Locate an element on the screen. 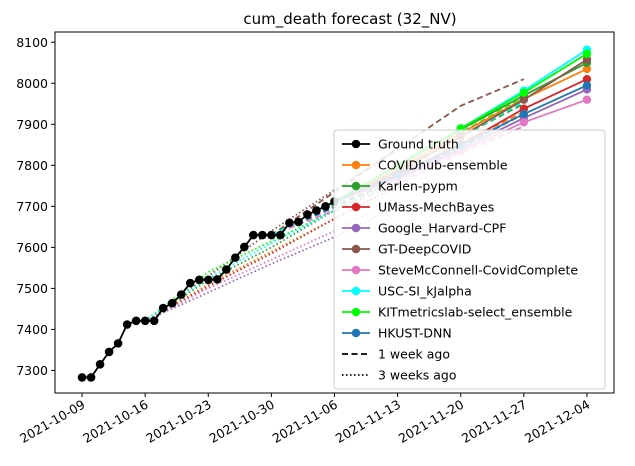 The image size is (635, 466). legend-label: UMass-MechBayes is located at coordinates (436, 207).